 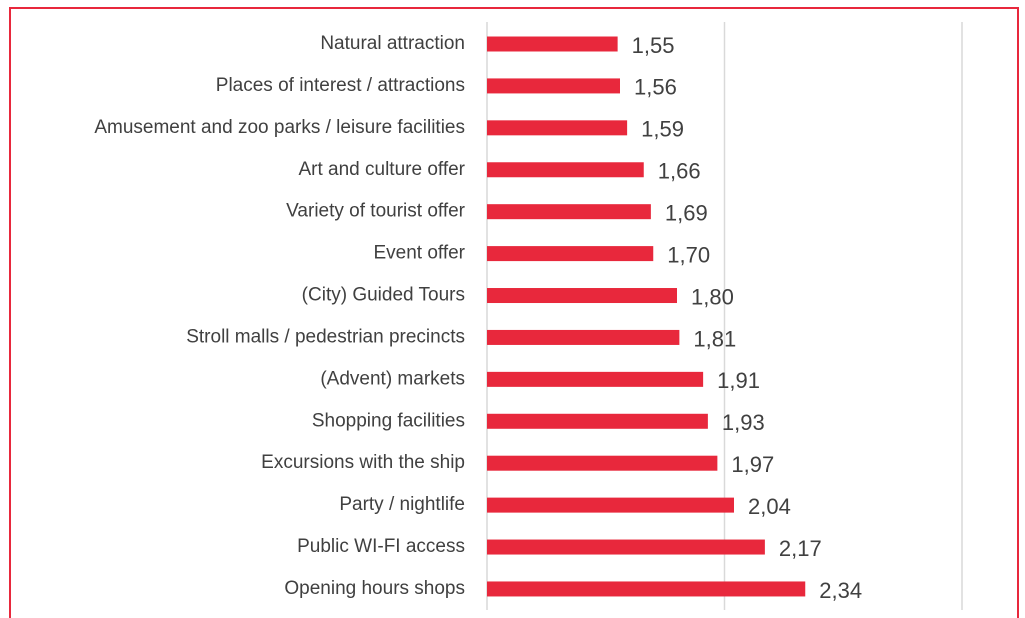 What do you see at coordinates (419, 253) in the screenshot?
I see `y-tick-label: Event offer` at bounding box center [419, 253].